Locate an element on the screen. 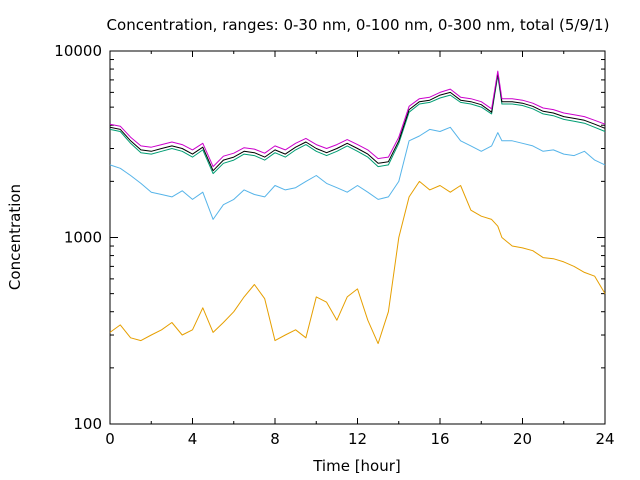  y-axis-label: Concentration is located at coordinates (15, 237).